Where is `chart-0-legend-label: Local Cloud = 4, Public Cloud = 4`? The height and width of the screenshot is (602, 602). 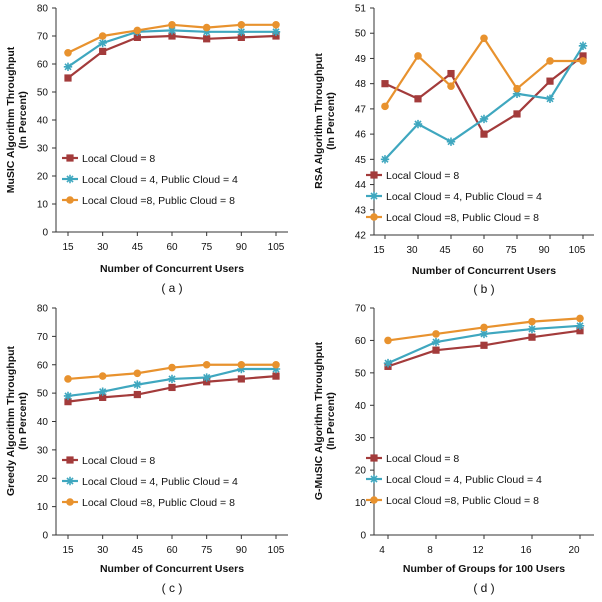 chart-0-legend-label: Local Cloud = 4, Public Cloud = 4 is located at coordinates (160, 180).